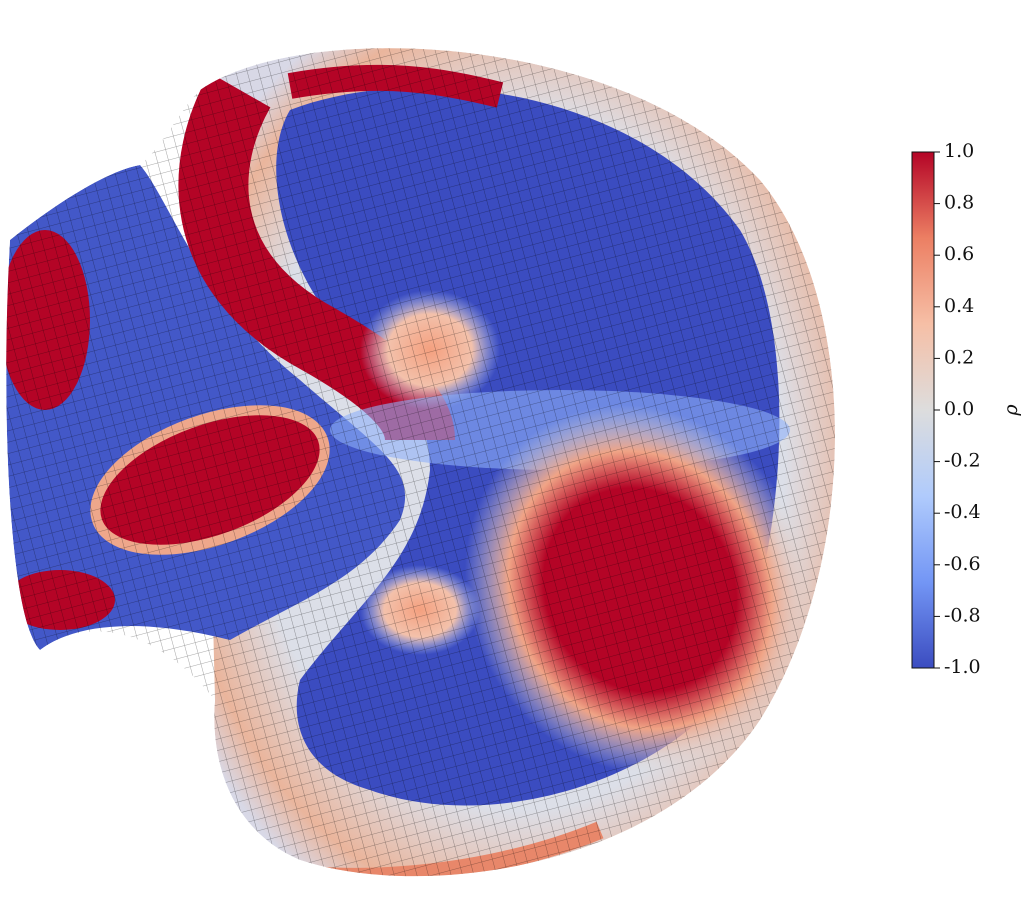 The height and width of the screenshot is (904, 1025). I want to click on tick-label: 0.6, so click(959, 254).